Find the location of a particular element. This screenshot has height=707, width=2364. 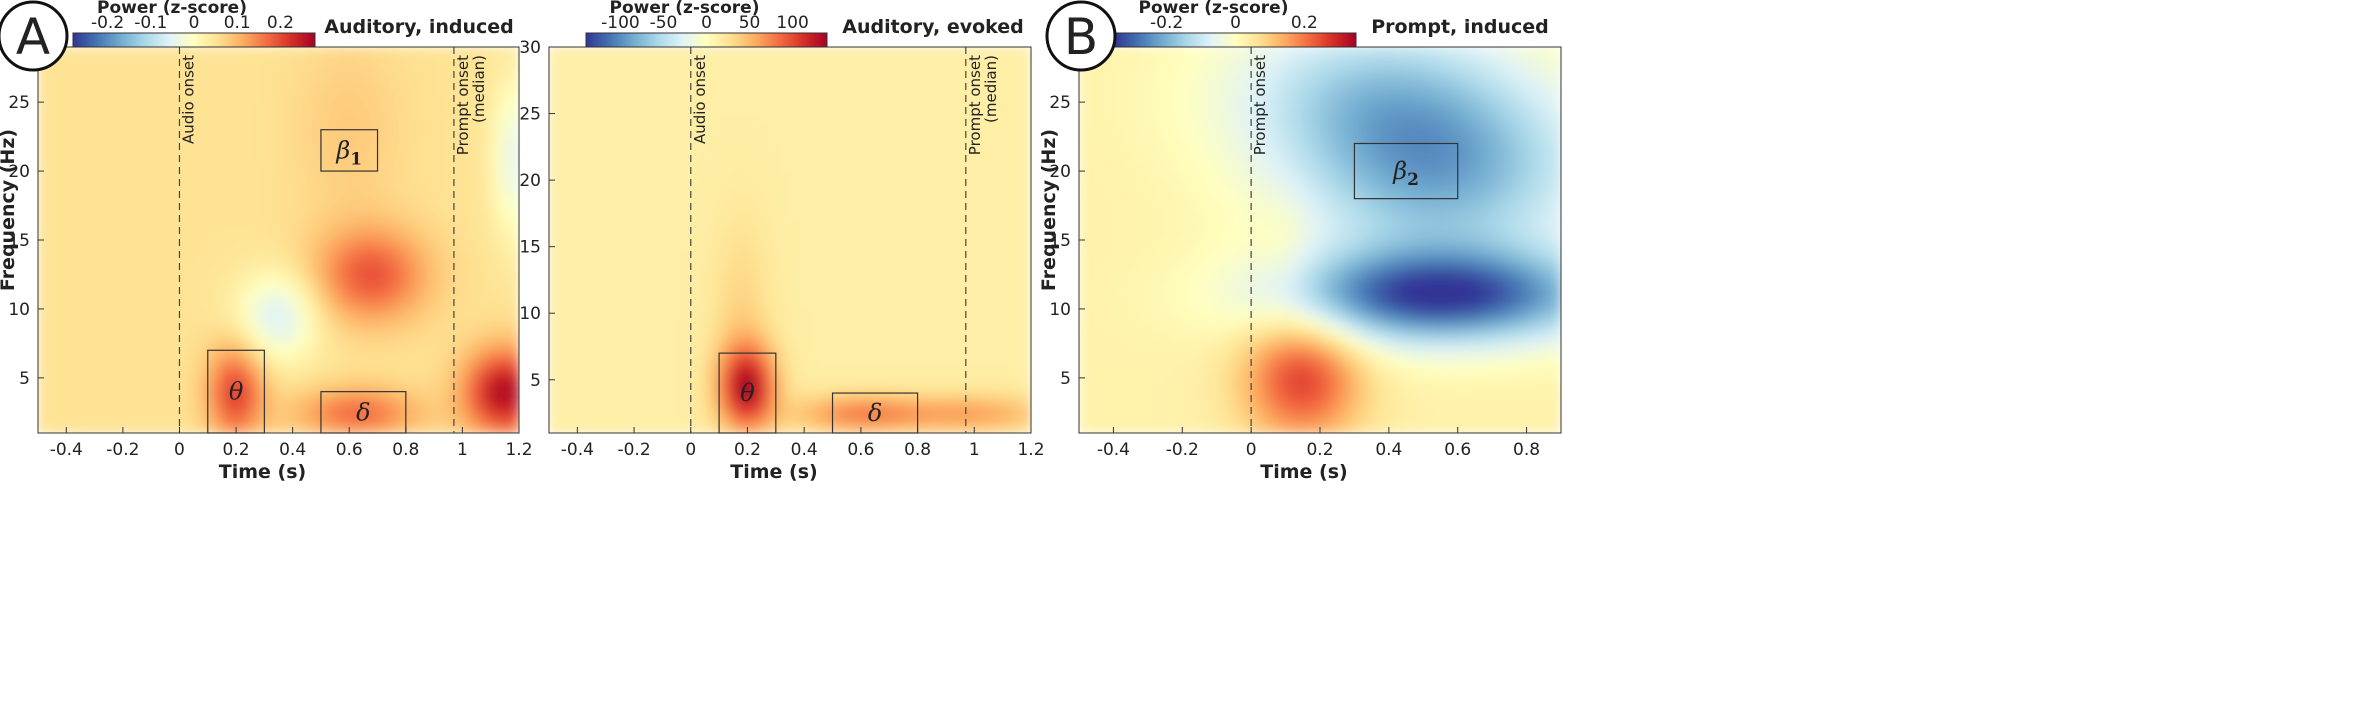

panel-title: Auditory, evoked is located at coordinates (933, 27).